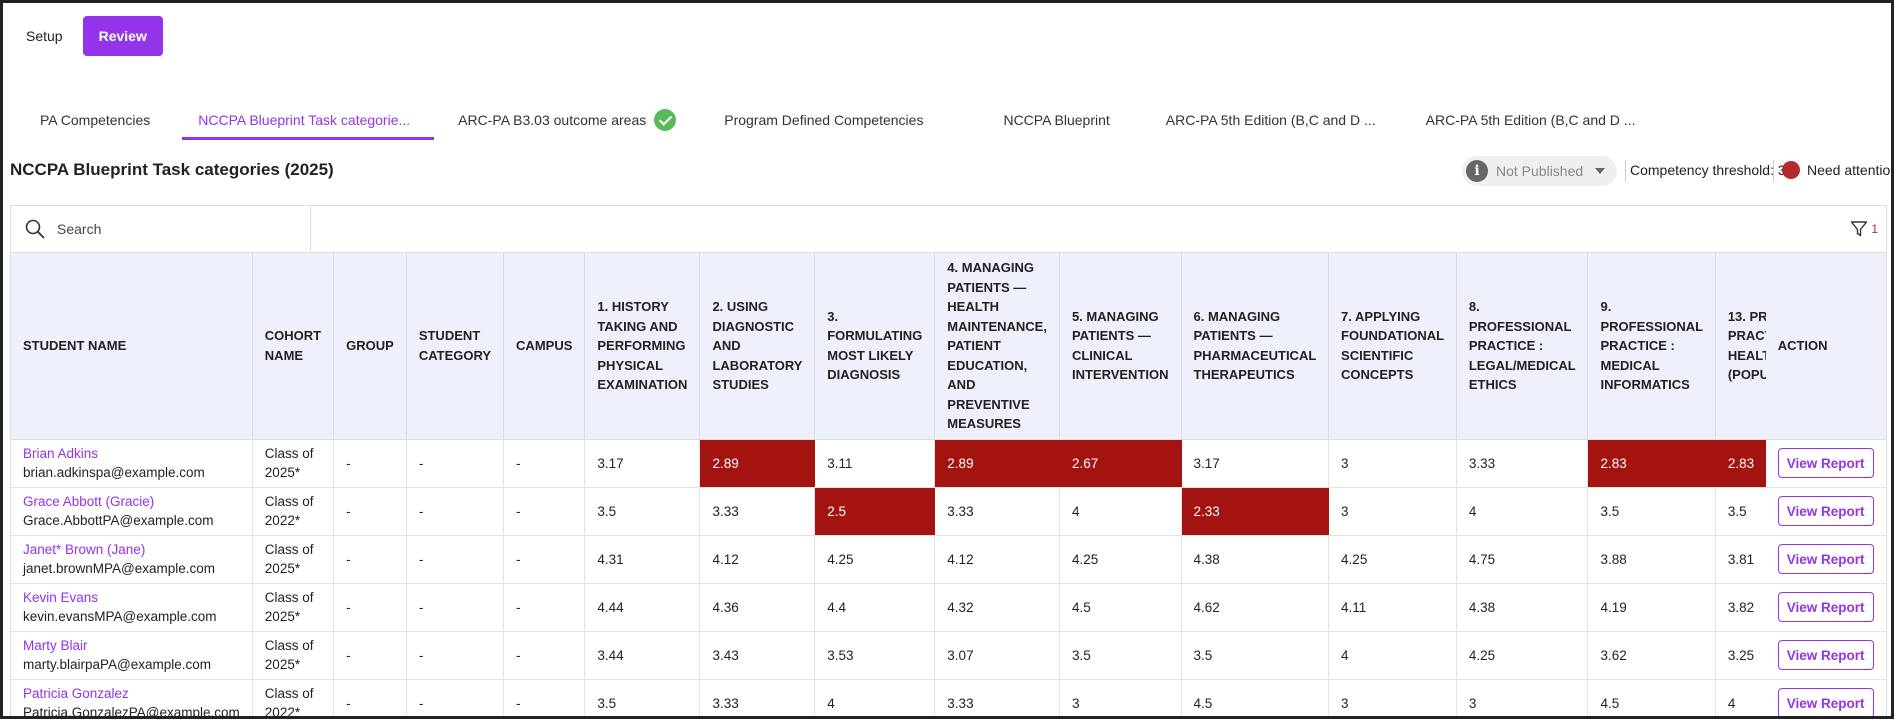 The width and height of the screenshot is (1894, 719). Describe the element at coordinates (44, 36) in the screenshot. I see `setup-tab: Setup` at that location.